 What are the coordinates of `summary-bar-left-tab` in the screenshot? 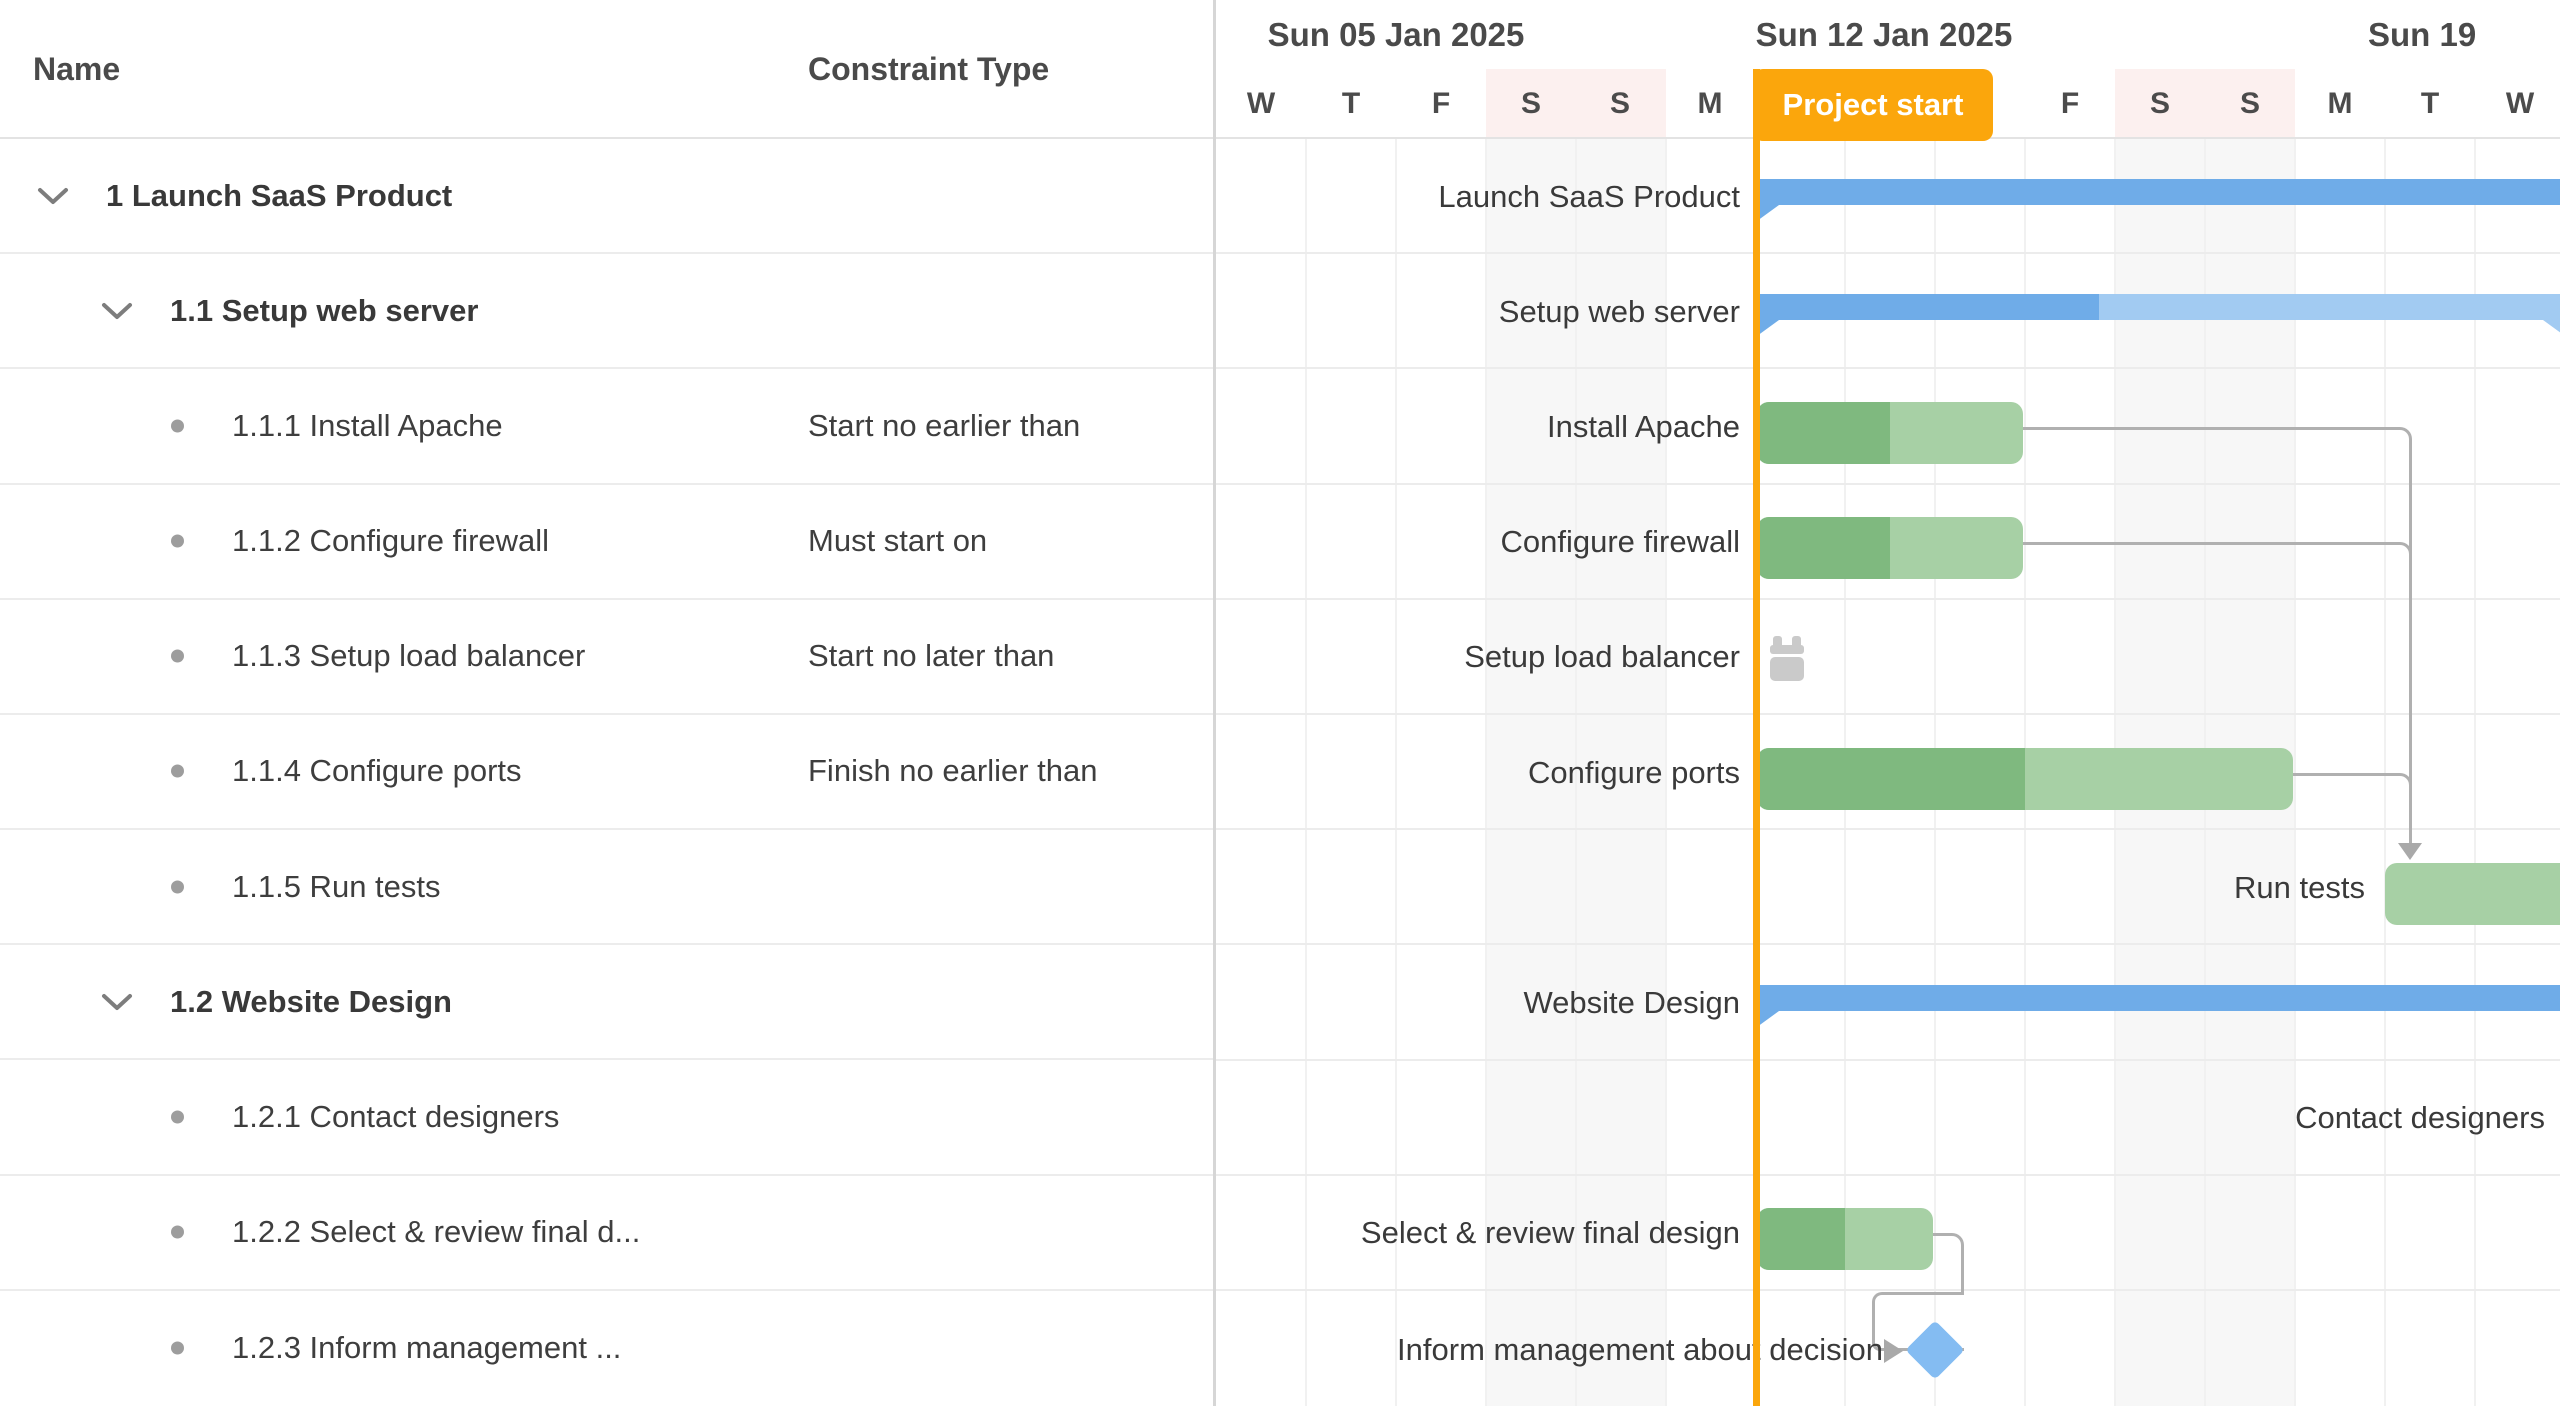 It's located at (1768, 327).